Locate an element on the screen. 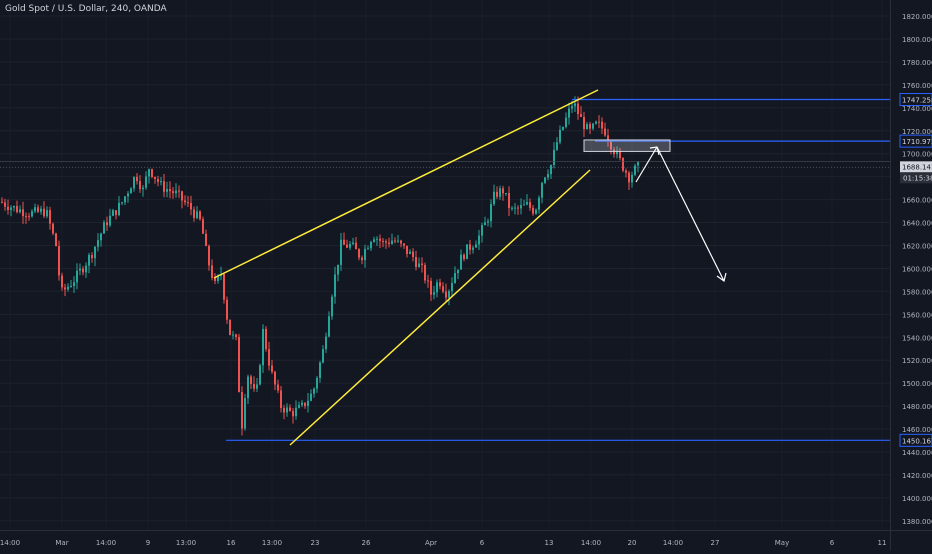  y-tick-label: 1440.000 is located at coordinates (917, 453).